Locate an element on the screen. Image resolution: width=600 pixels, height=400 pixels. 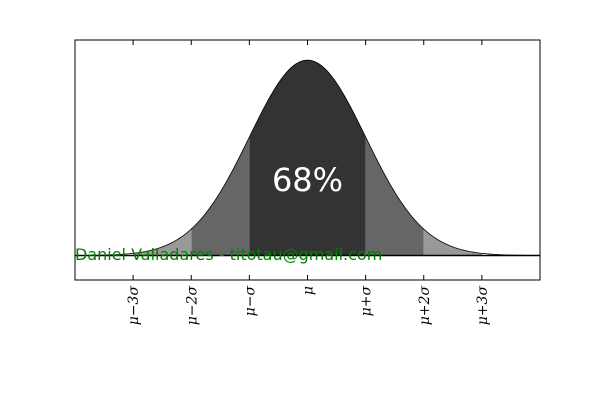
x-tick-label-6: μ+3σ is located at coordinates (483, 306).